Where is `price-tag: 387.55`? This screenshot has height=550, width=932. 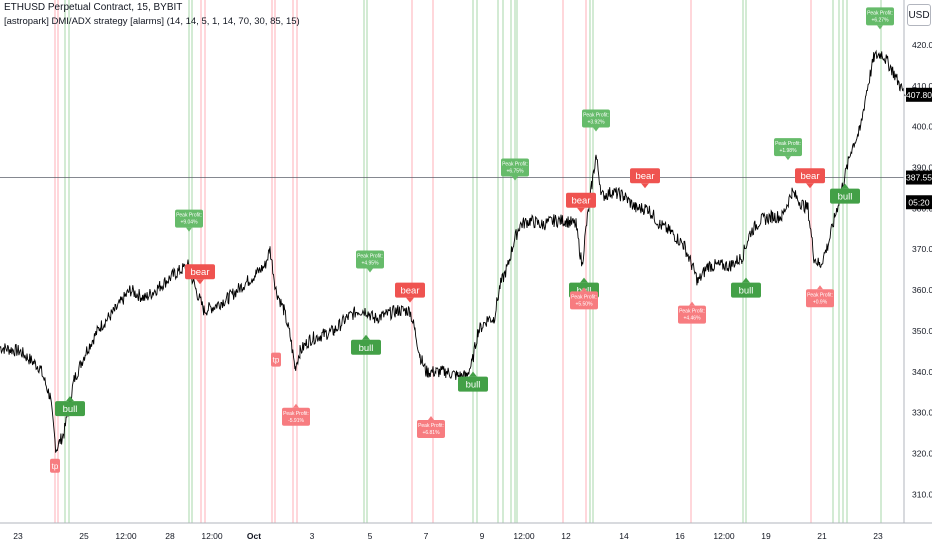 price-tag: 387.55 is located at coordinates (919, 177).